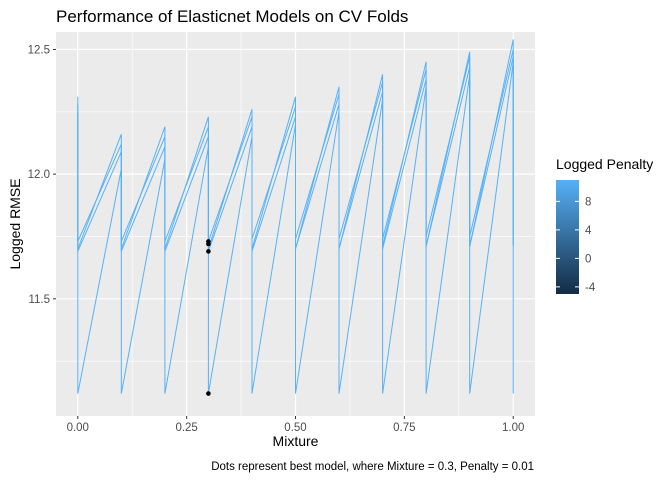  What do you see at coordinates (590, 288) in the screenshot?
I see `colorbar-tick-label: -4` at bounding box center [590, 288].